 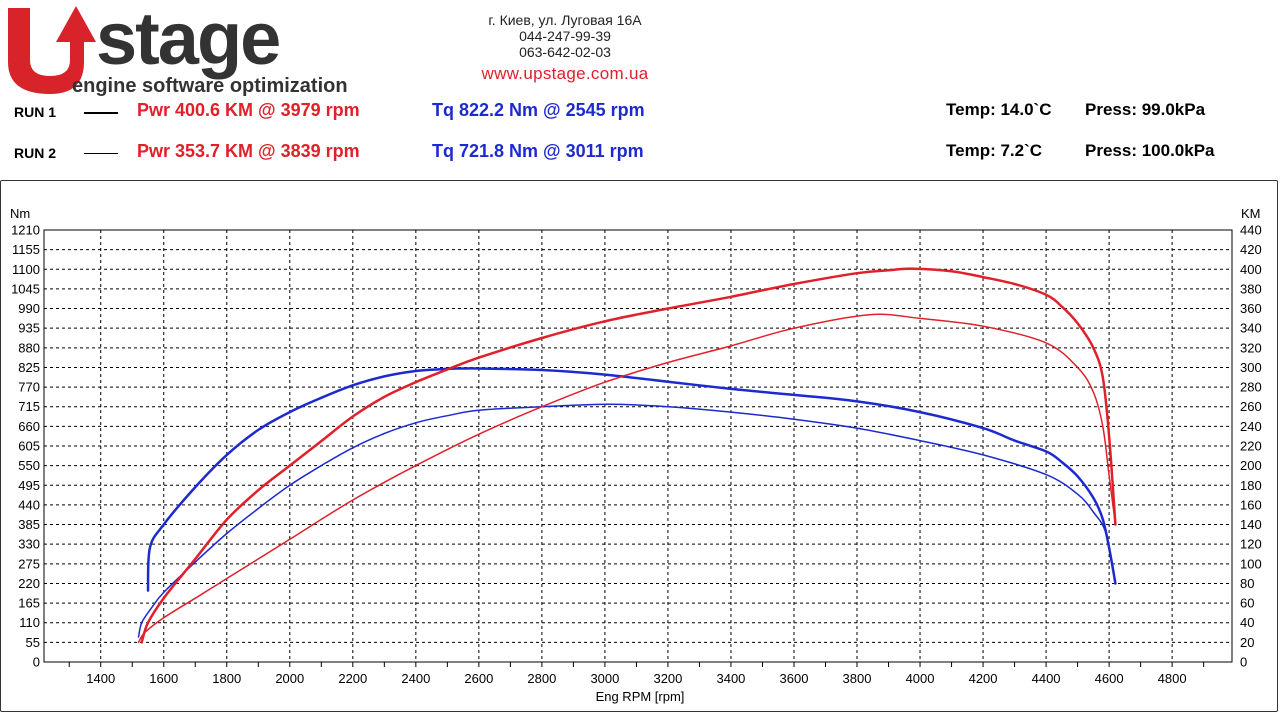 What do you see at coordinates (538, 151) in the screenshot?
I see `run-2-torque: Tq 721.8 Nm @ 3011 rpm` at bounding box center [538, 151].